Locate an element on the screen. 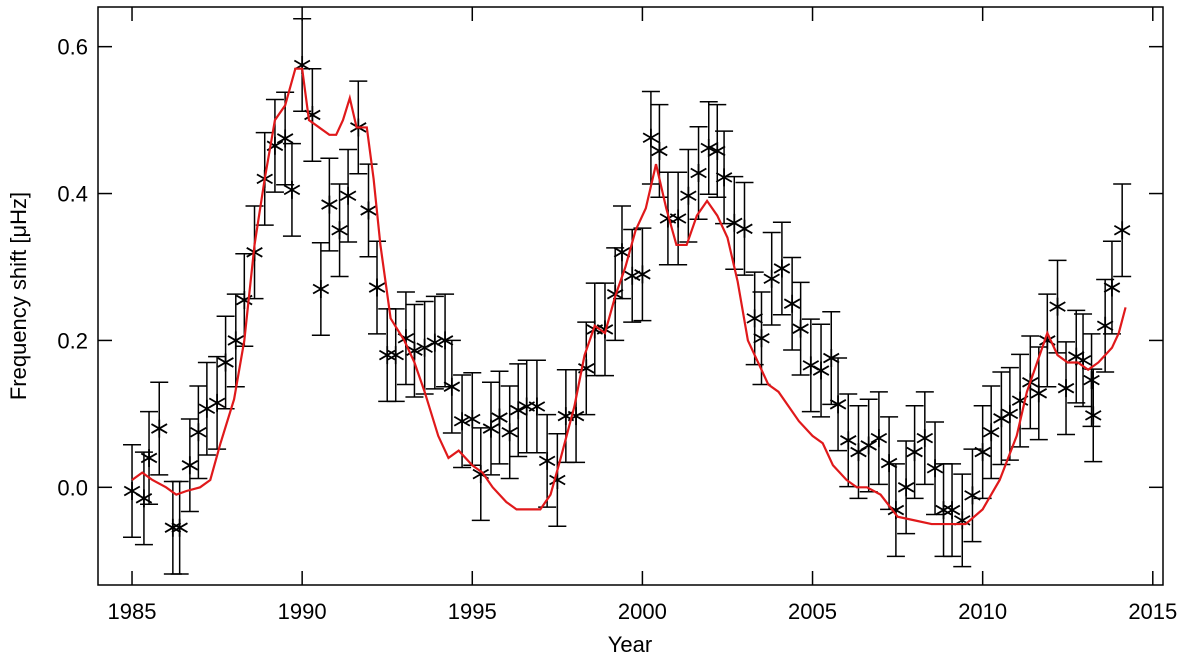 This screenshot has height=657, width=1200. x-tick-label: 2015 is located at coordinates (1152, 611).